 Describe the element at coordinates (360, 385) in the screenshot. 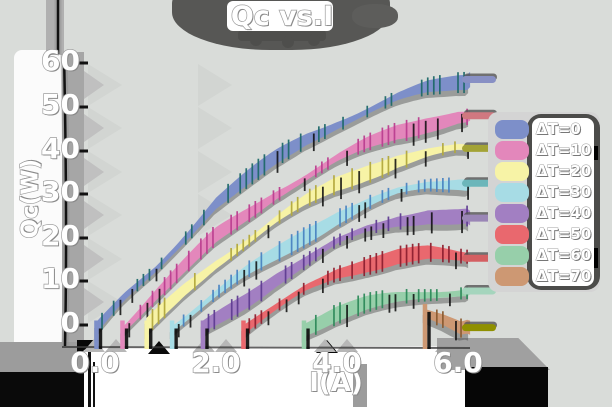

I see `shadow-bar` at that location.